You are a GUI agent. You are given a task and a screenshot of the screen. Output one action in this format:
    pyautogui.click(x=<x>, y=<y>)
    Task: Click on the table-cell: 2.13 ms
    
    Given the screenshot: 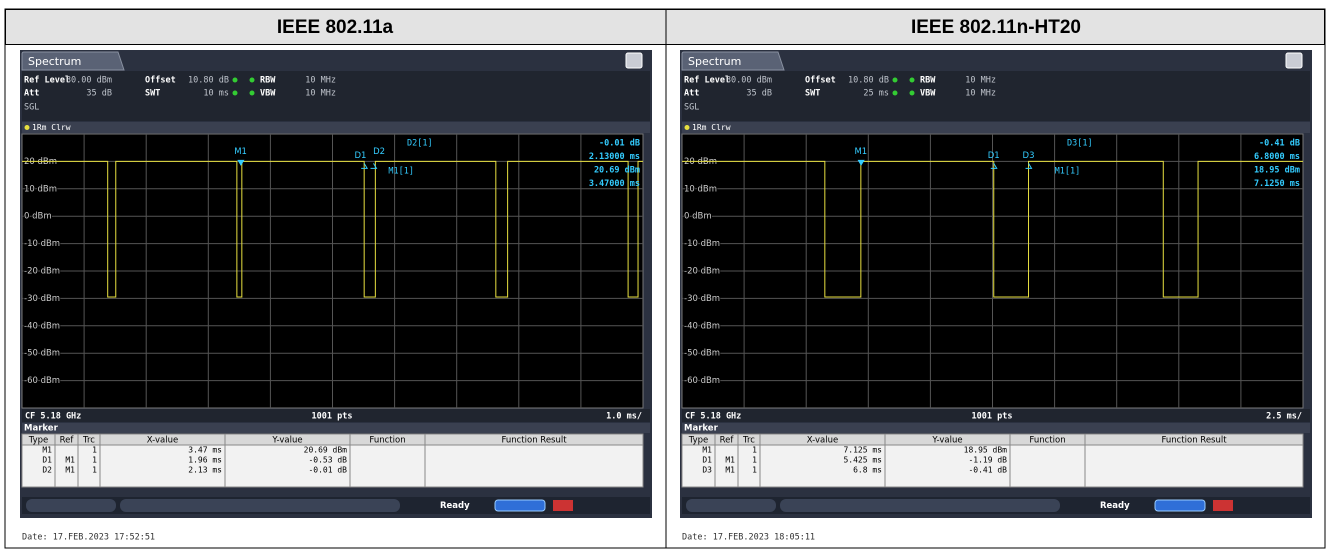 What is the action you would take?
    pyautogui.click(x=205, y=470)
    